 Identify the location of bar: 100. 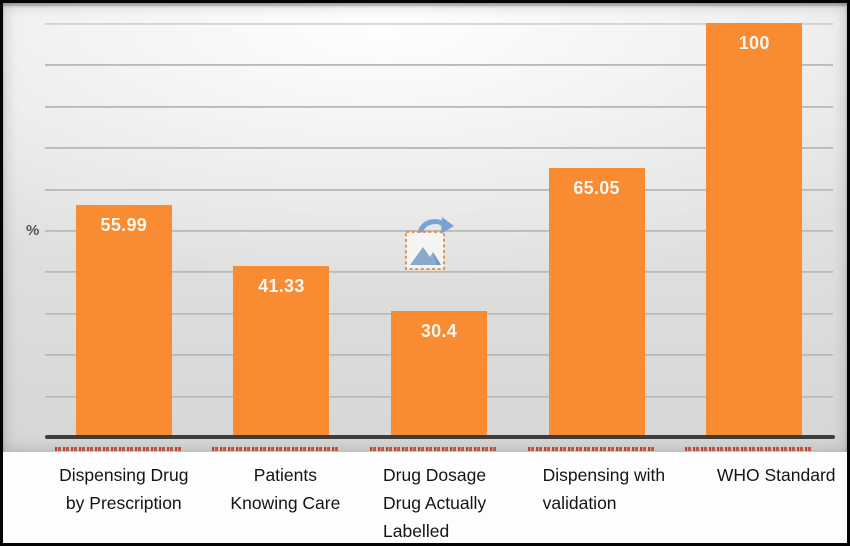
(754, 230).